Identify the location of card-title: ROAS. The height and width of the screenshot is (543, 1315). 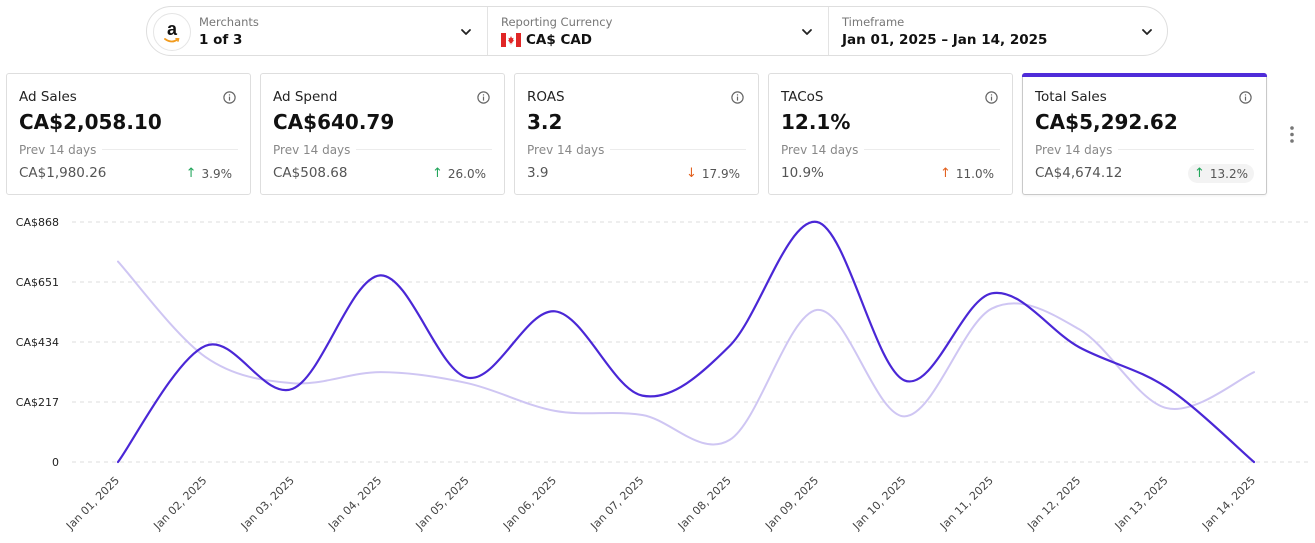
(546, 97).